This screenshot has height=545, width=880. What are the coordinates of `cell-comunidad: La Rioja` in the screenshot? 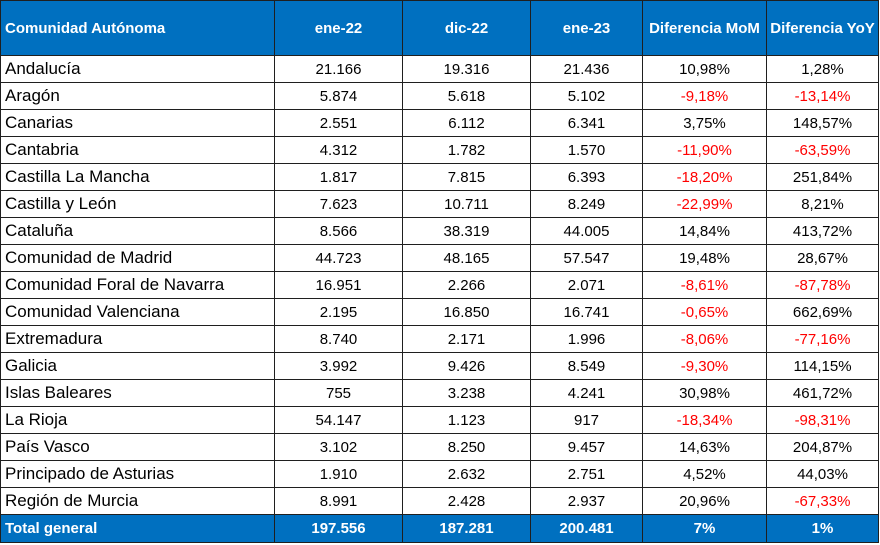 It's located at (137, 420).